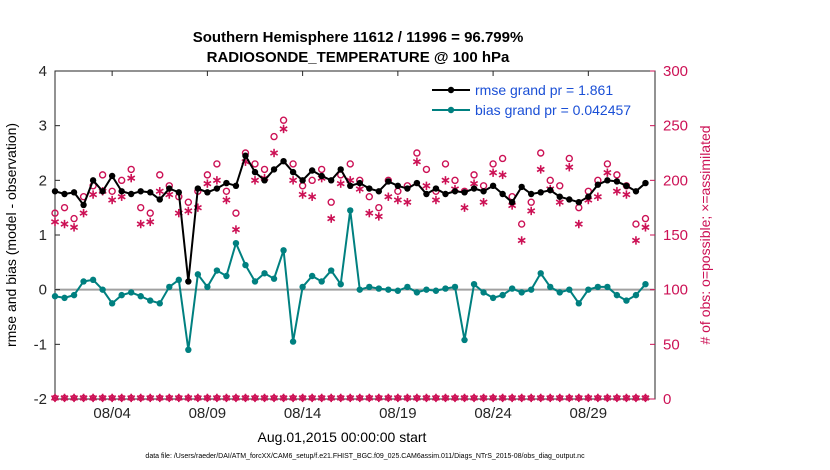 The width and height of the screenshot is (830, 470). What do you see at coordinates (451, 90) in the screenshot?
I see `legend-rmse-marker` at bounding box center [451, 90].